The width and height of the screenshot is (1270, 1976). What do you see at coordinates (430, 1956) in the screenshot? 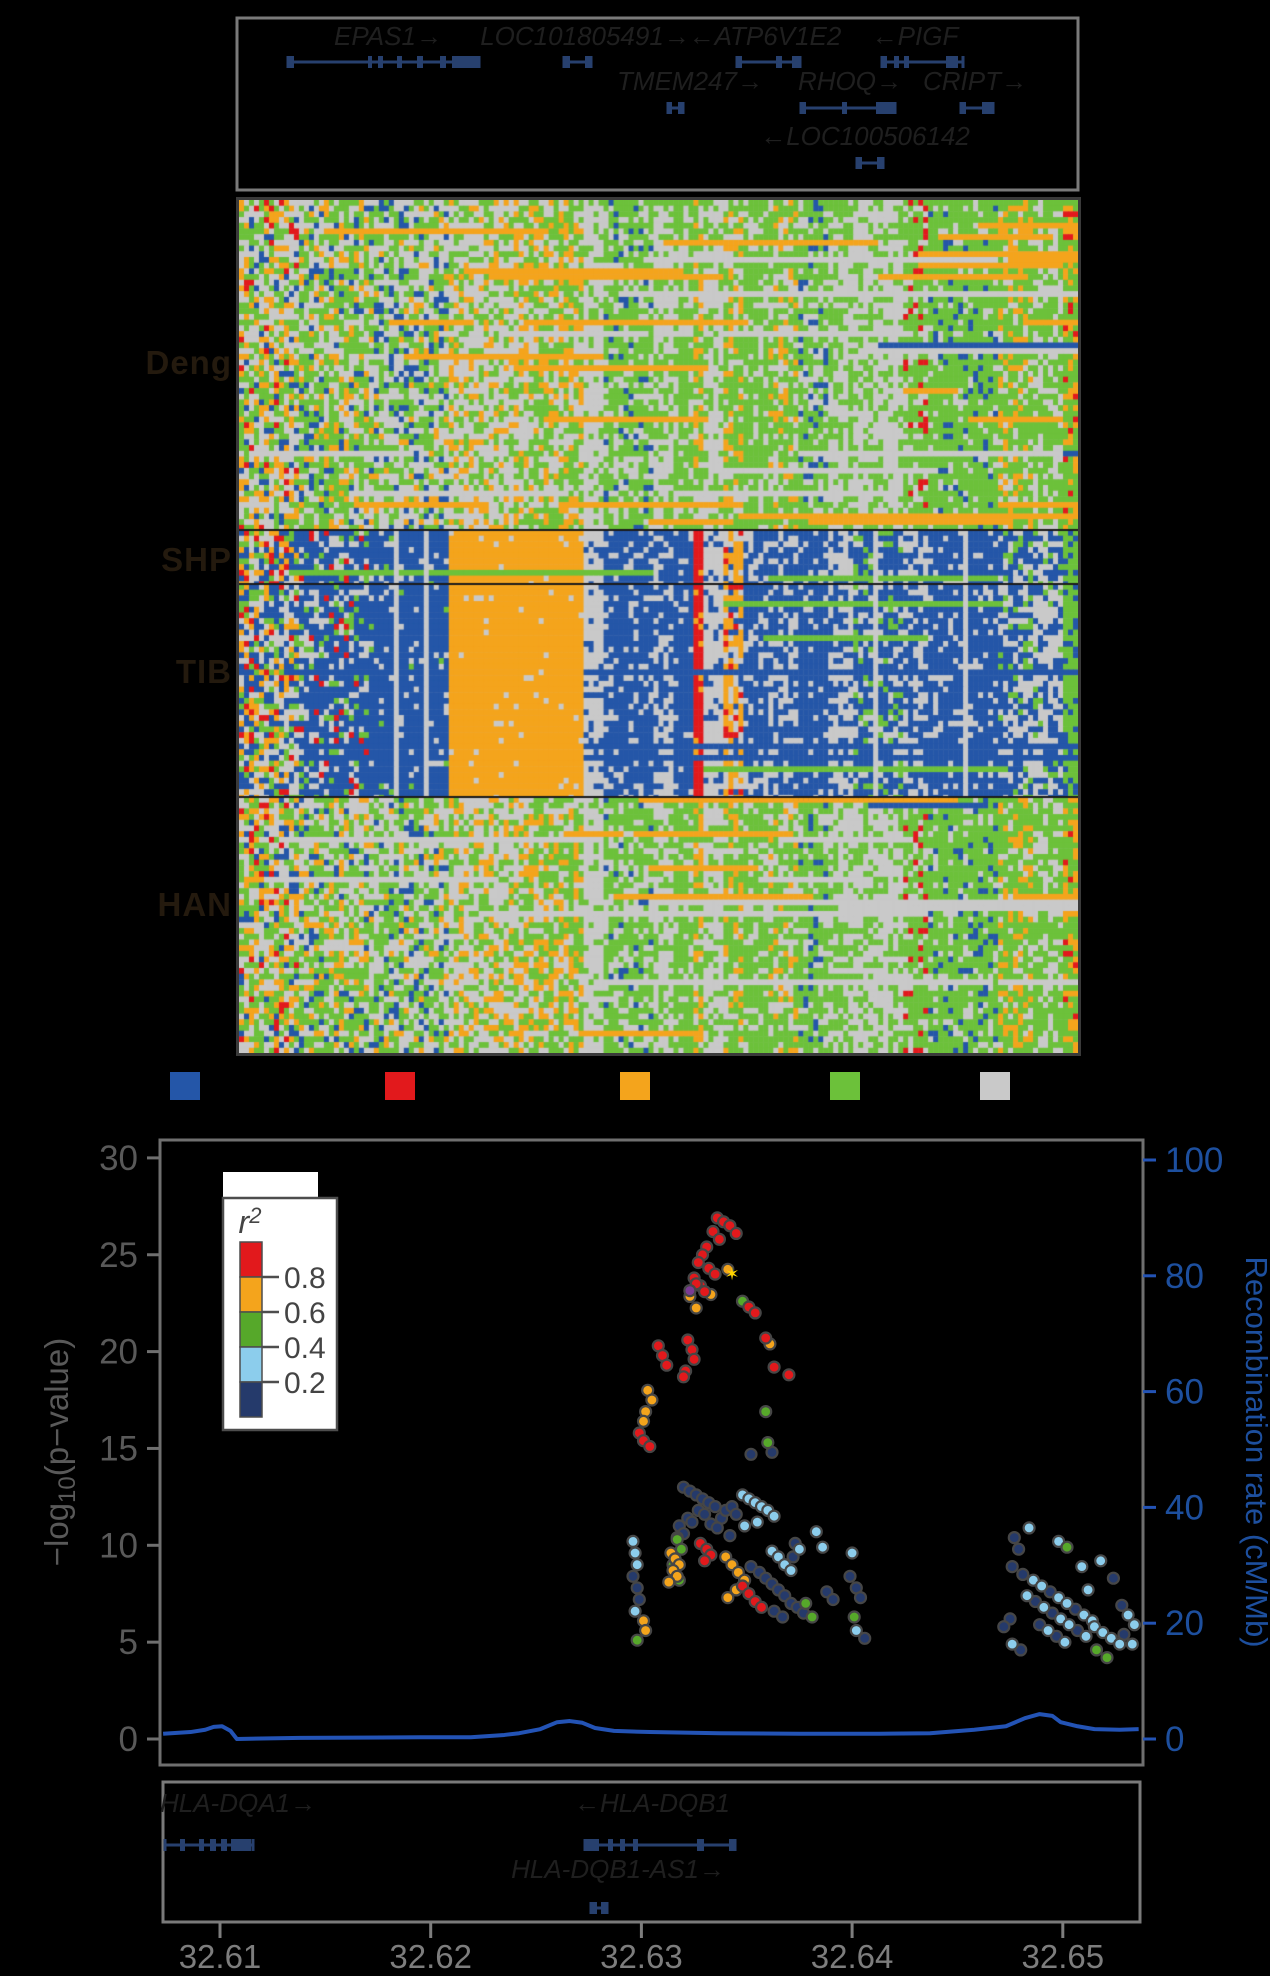
I see `x-tick-label: 32.62` at bounding box center [430, 1956].